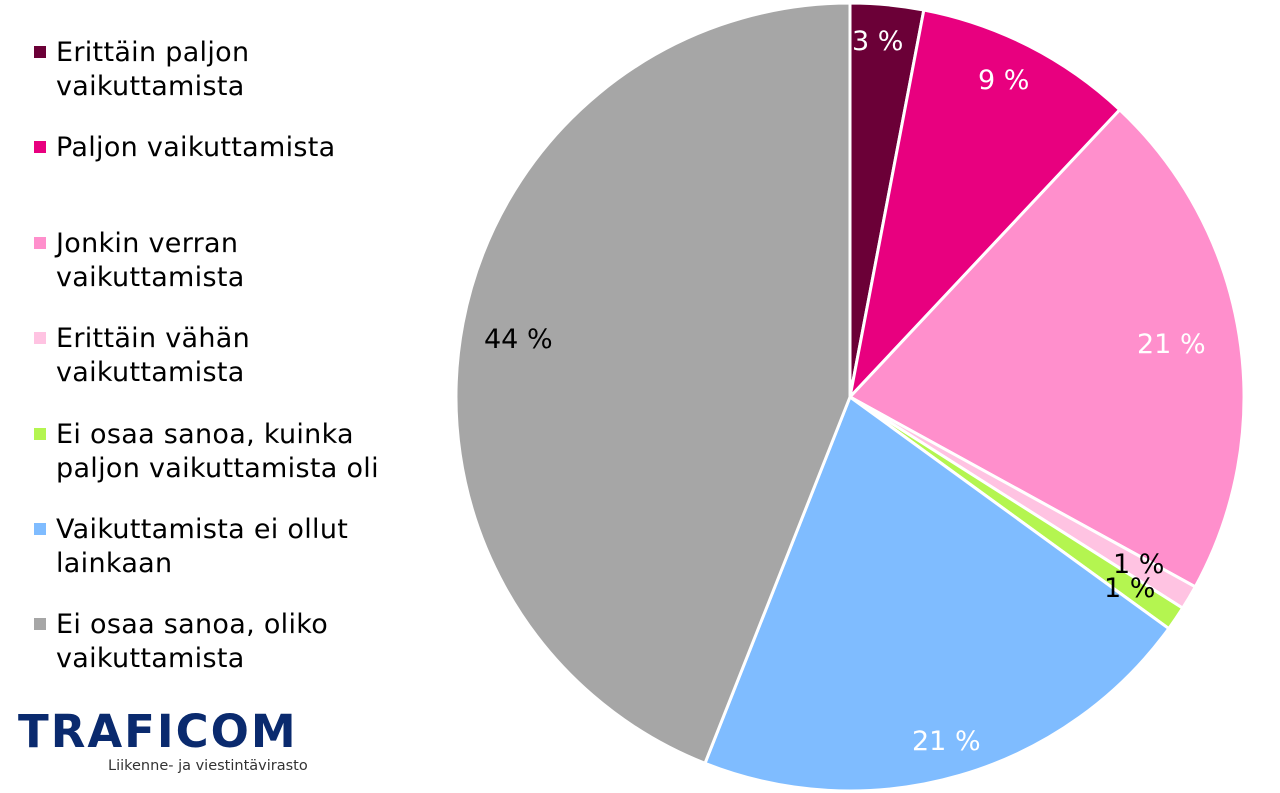 The width and height of the screenshot is (1280, 793). I want to click on slice-label-ei-ollut-lainkaan: 21 %, so click(946, 741).